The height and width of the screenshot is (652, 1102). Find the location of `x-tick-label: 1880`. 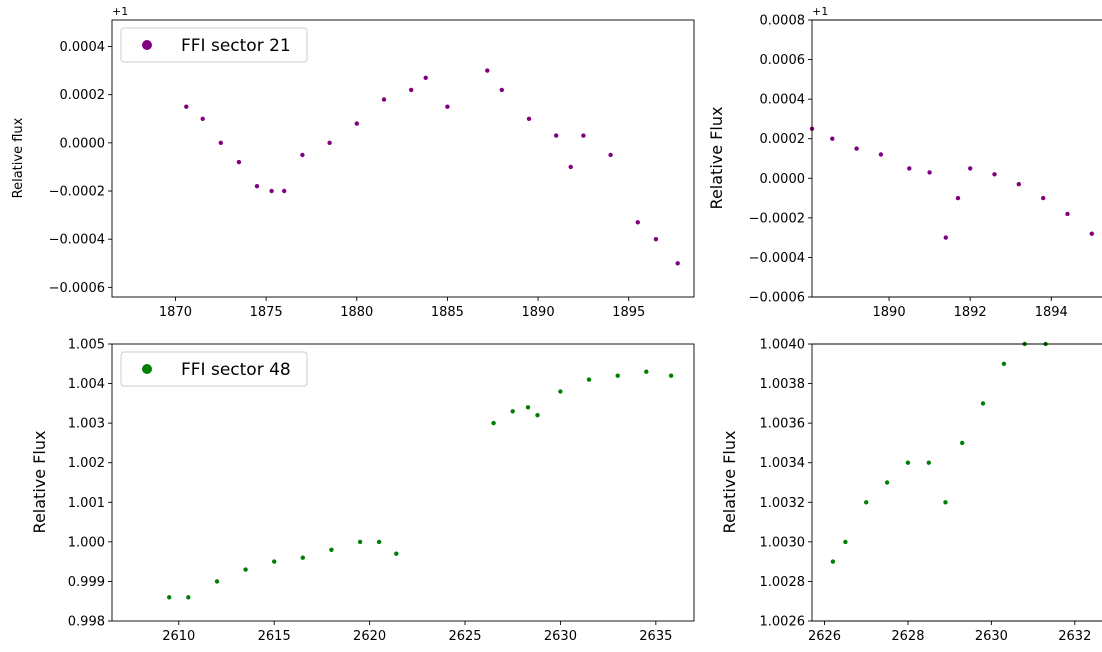

x-tick-label: 1880 is located at coordinates (356, 312).